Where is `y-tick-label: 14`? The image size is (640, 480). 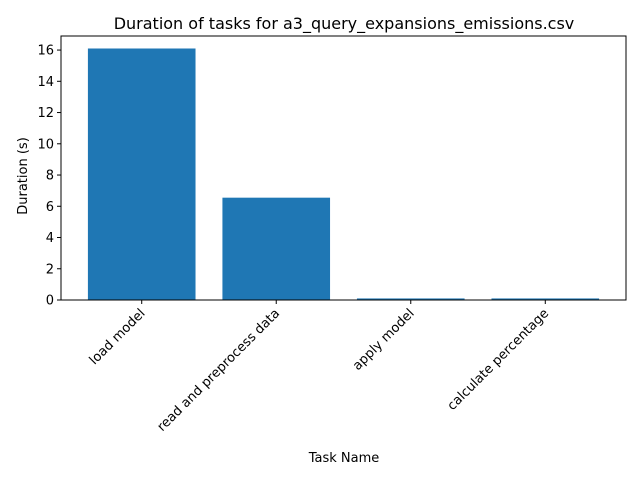 y-tick-label: 14 is located at coordinates (45, 82).